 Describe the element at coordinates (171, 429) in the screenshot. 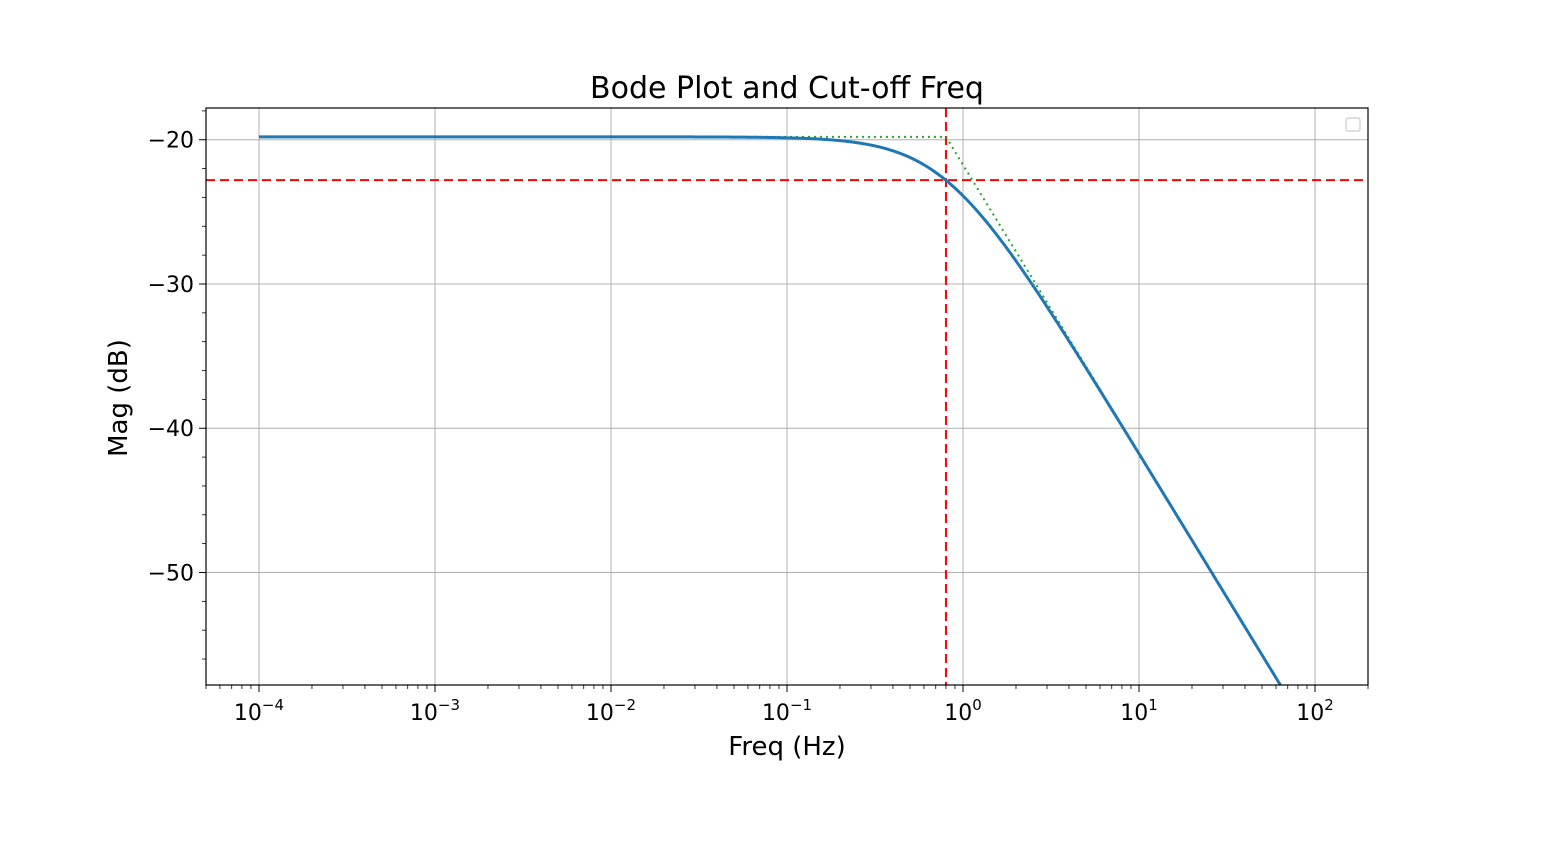

I see `y-tick-label: −40` at that location.